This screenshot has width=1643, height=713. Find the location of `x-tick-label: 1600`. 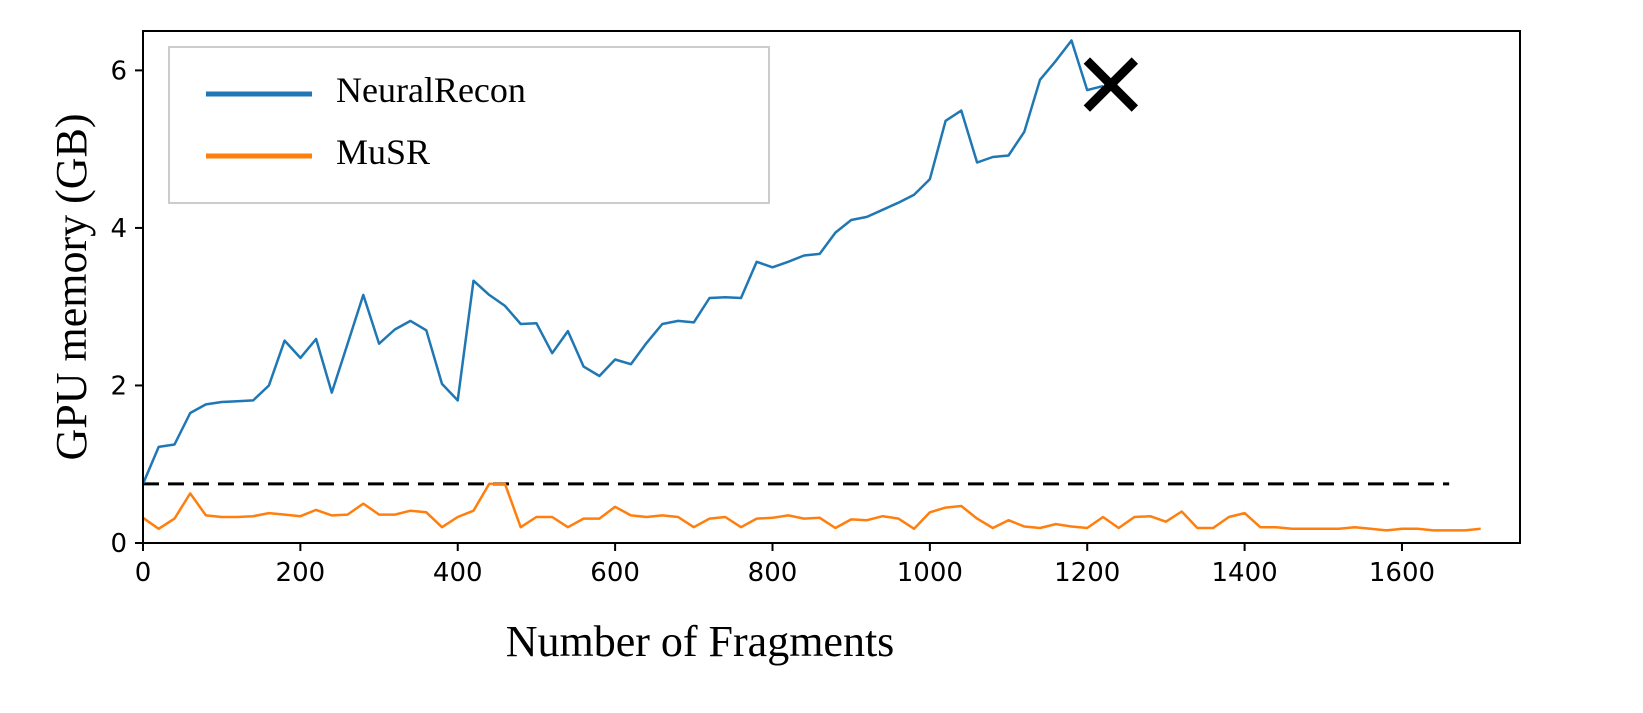

x-tick-label: 1600 is located at coordinates (1402, 573).